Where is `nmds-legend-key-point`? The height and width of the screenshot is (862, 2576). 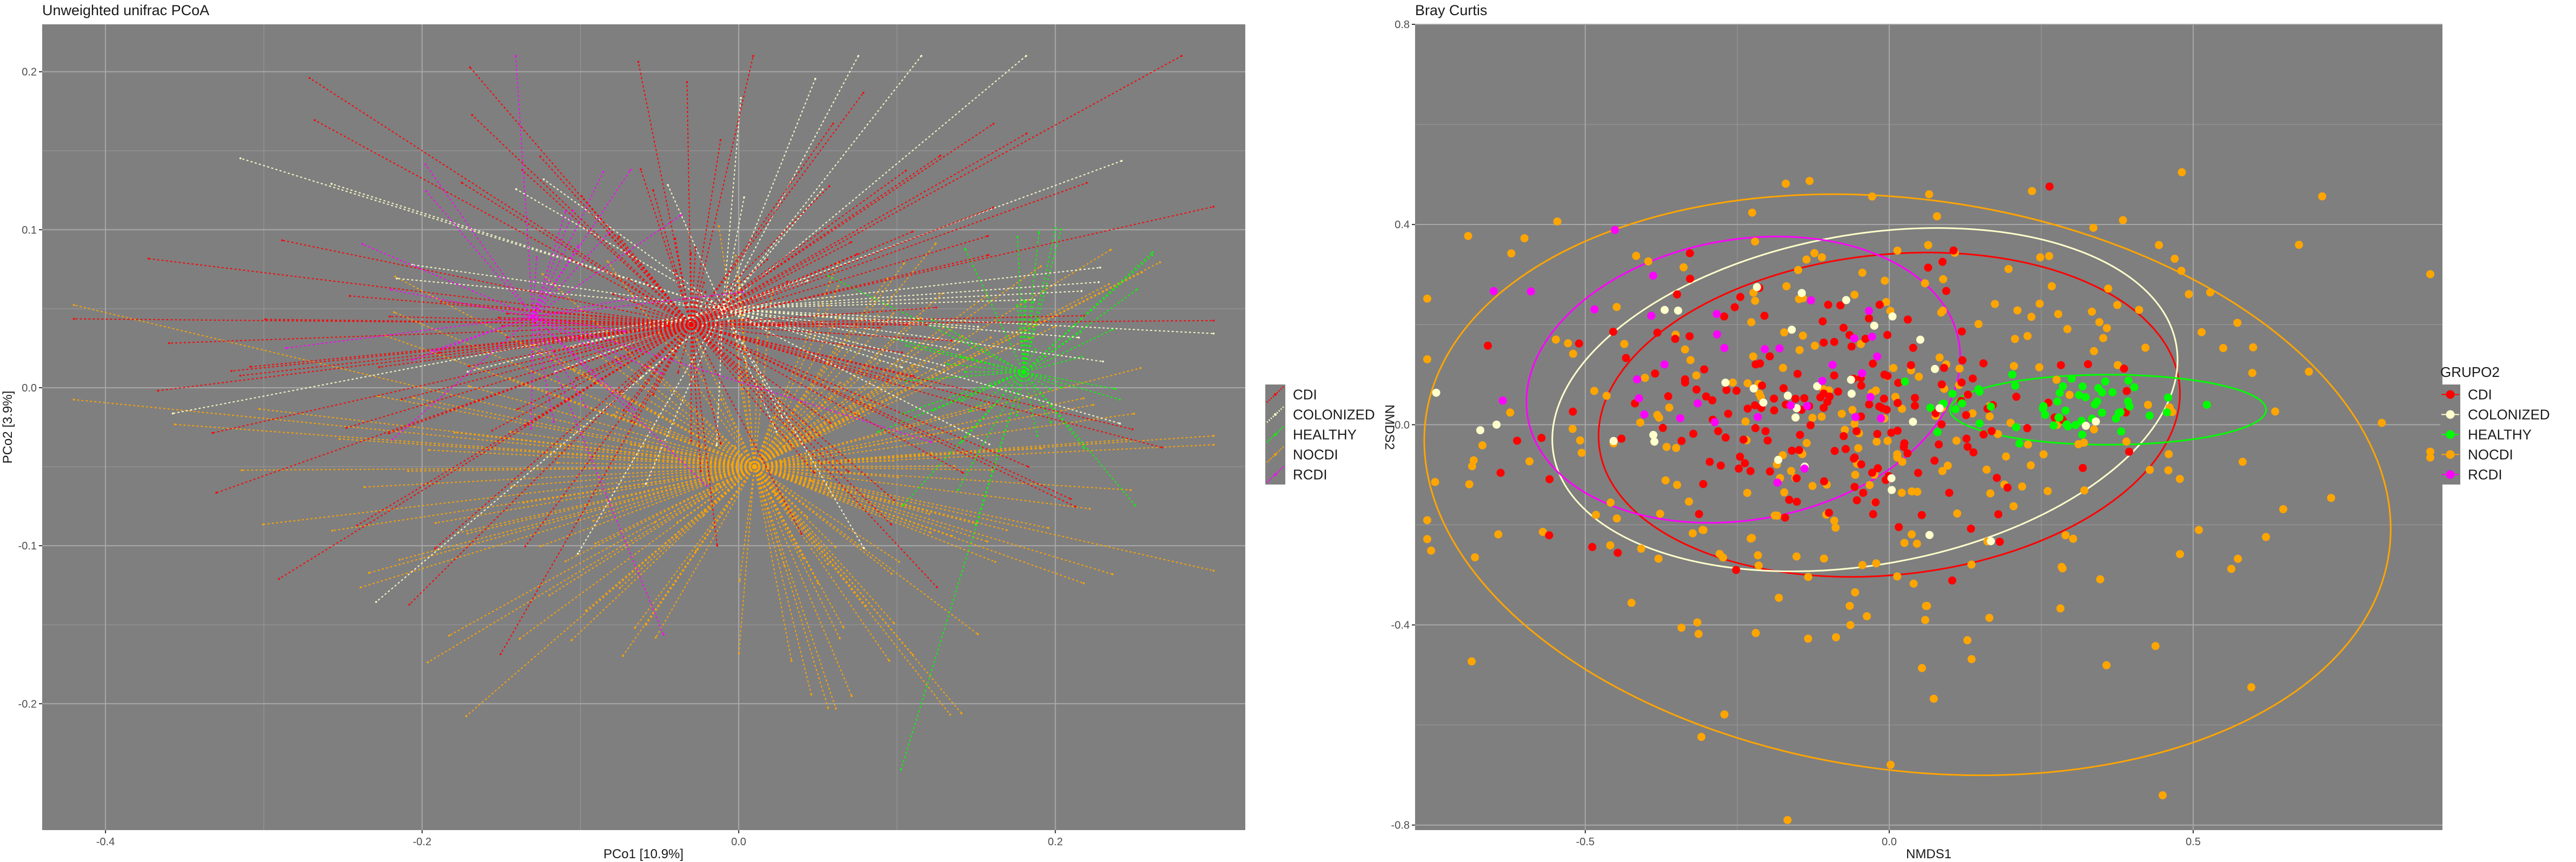
nmds-legend-key-point is located at coordinates (2450, 454).